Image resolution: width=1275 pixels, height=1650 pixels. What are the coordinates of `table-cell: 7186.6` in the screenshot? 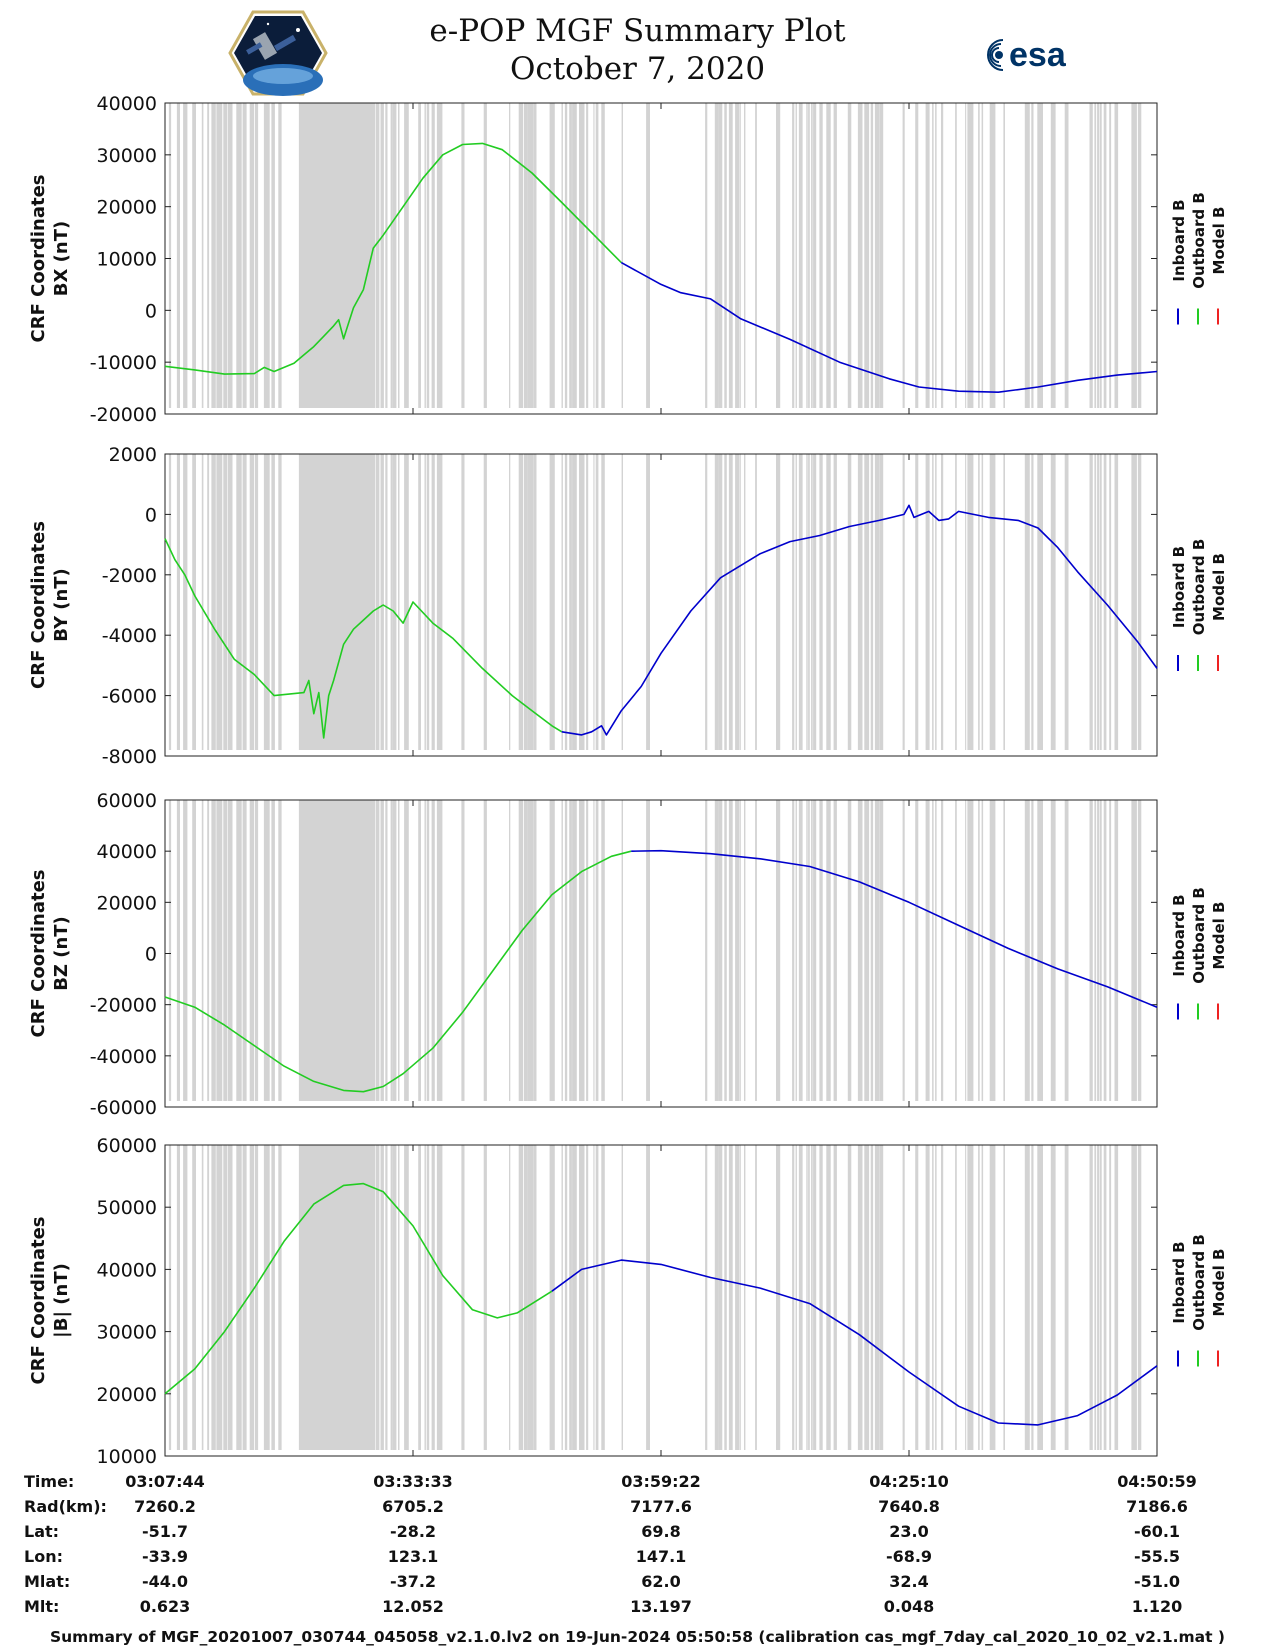 It's located at (1157, 1506).